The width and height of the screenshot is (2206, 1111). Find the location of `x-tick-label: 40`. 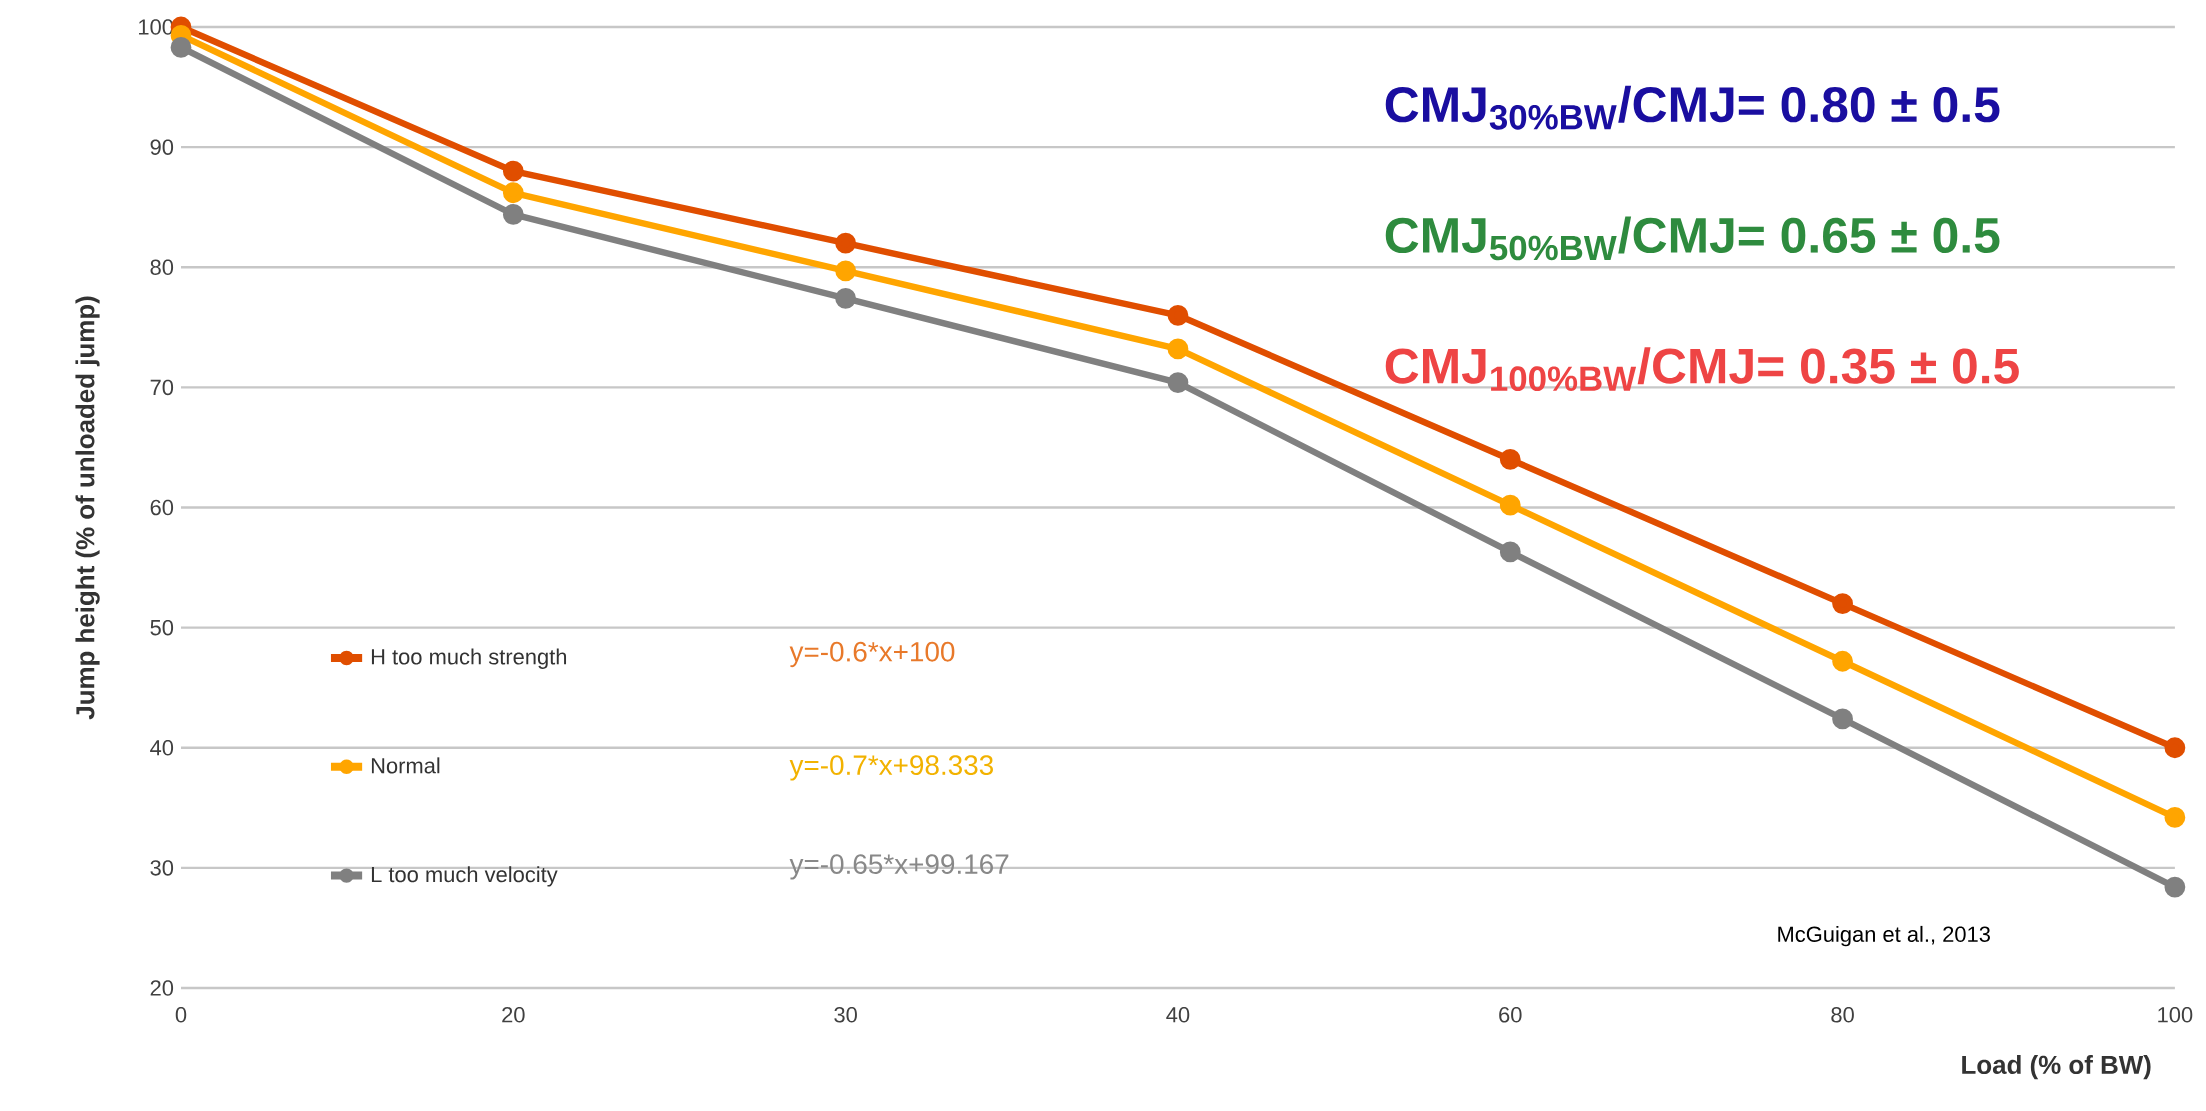

x-tick-label: 40 is located at coordinates (1178, 1015).